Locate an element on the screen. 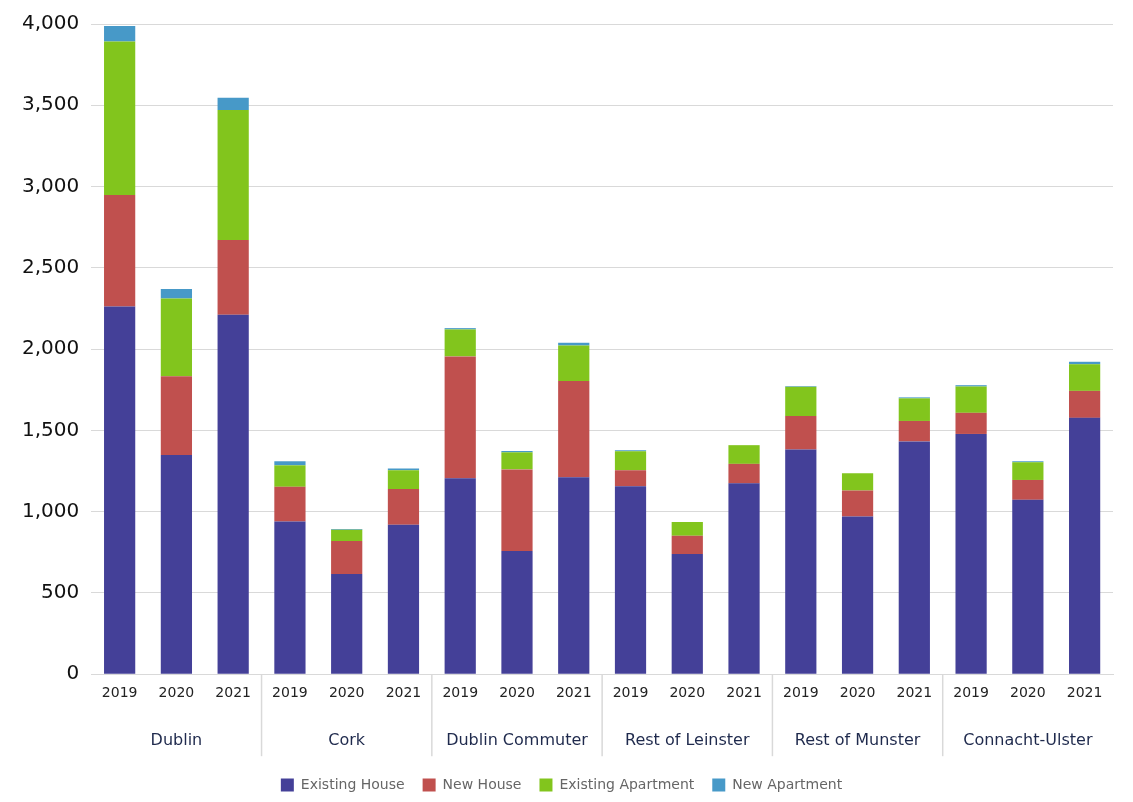  text: Connacht-Ulster is located at coordinates (1028, 740).